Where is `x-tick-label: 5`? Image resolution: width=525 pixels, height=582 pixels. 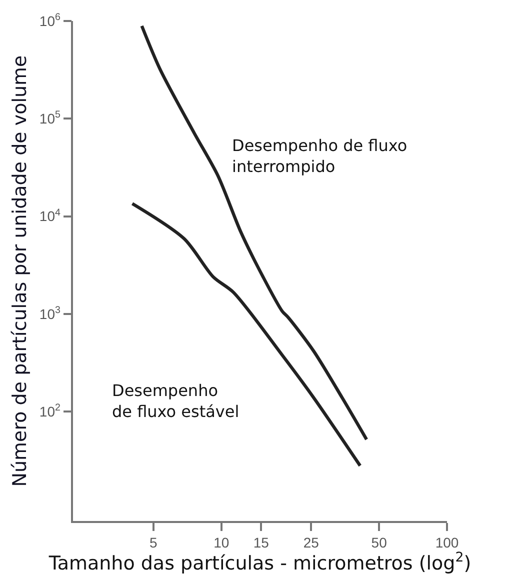
x-tick-label: 5 is located at coordinates (154, 542).